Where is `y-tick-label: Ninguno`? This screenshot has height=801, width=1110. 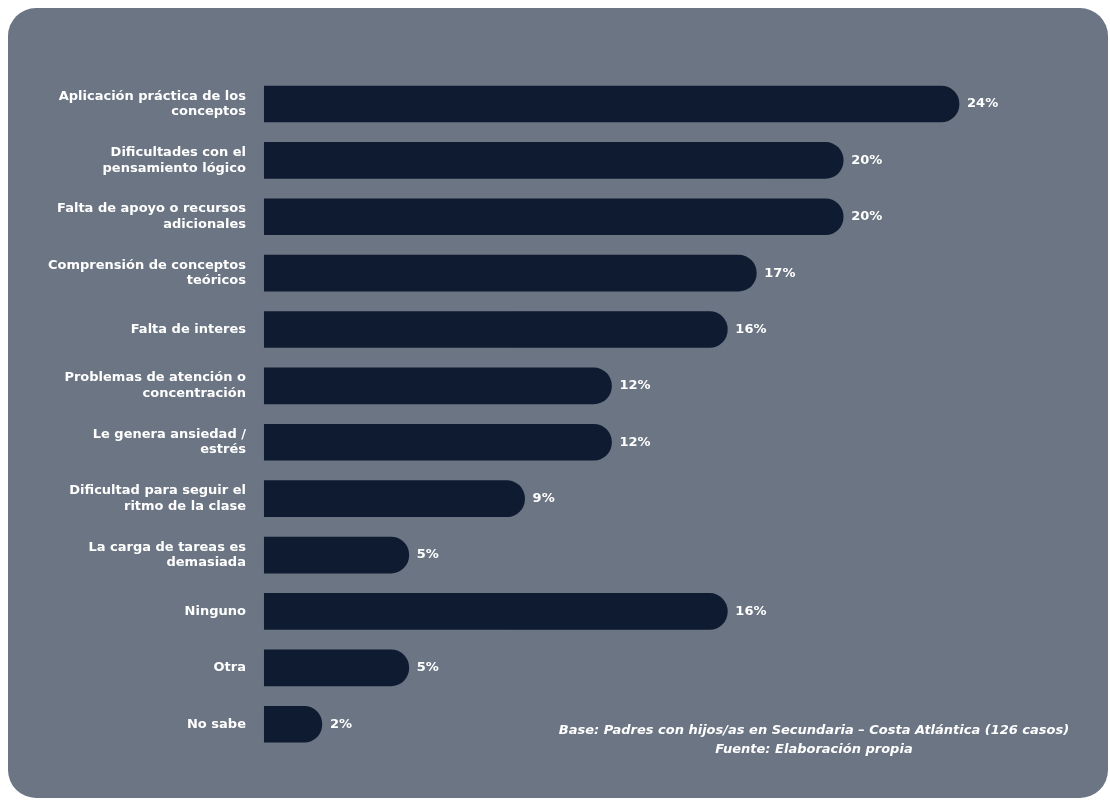 y-tick-label: Ninguno is located at coordinates (215, 610).